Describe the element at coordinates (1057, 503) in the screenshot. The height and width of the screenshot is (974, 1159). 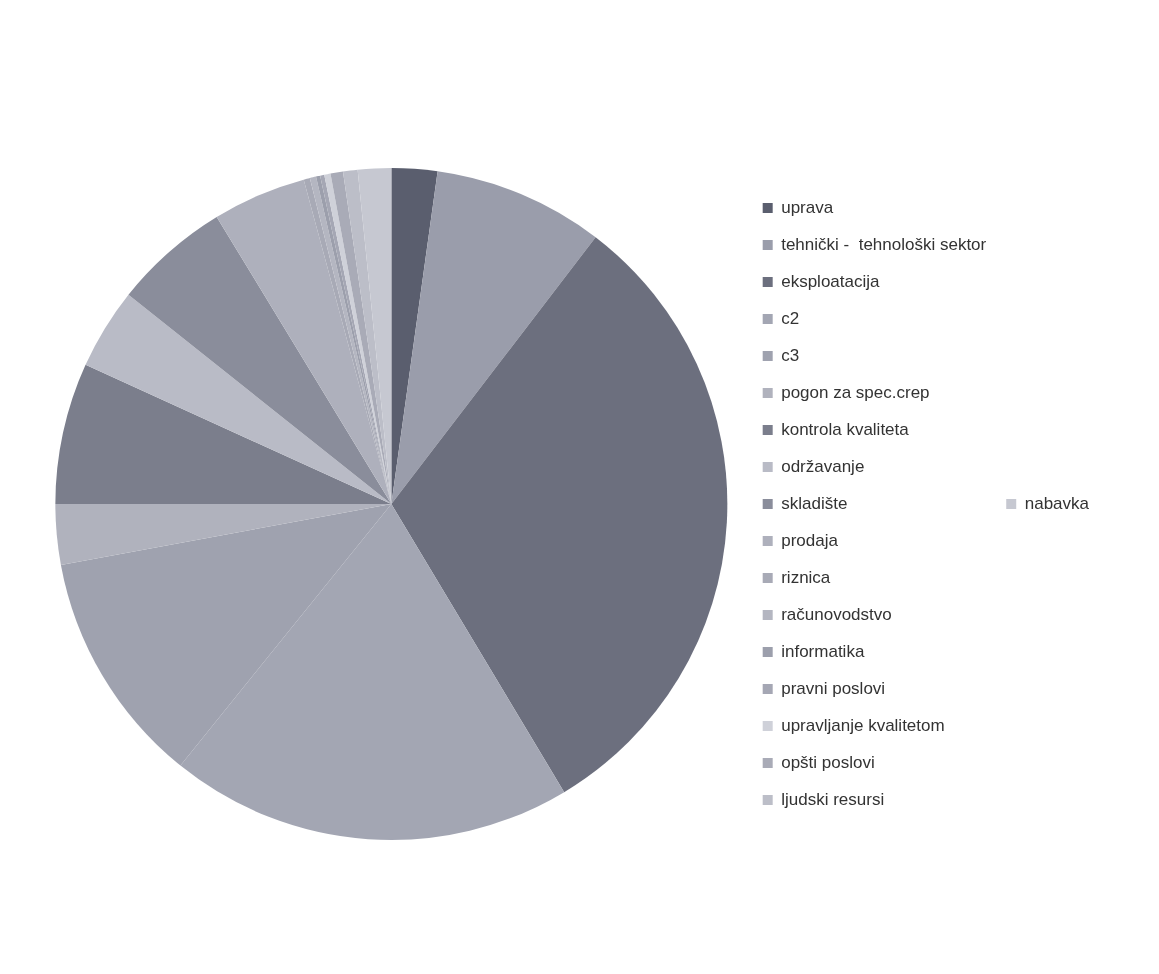
I see `legend-label: nabavka` at that location.